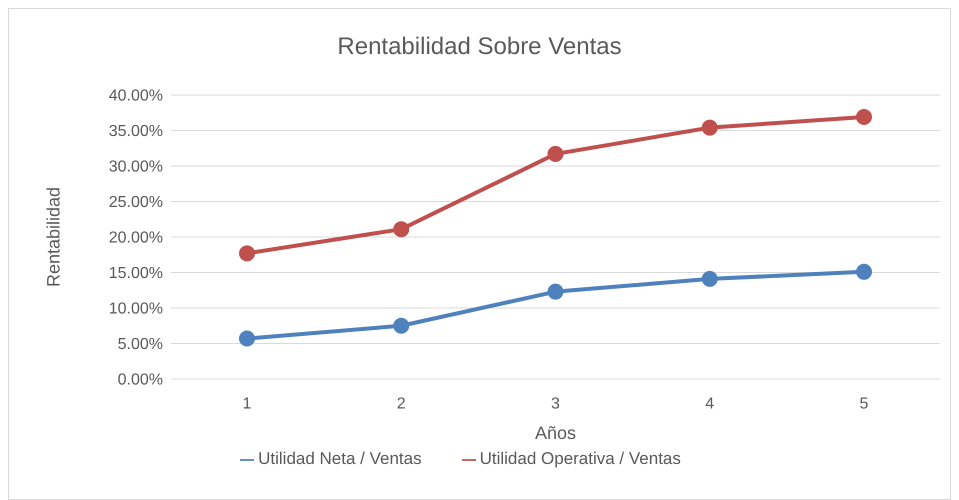 This screenshot has width=959, height=500. I want to click on x-tick-label: 3, so click(555, 403).